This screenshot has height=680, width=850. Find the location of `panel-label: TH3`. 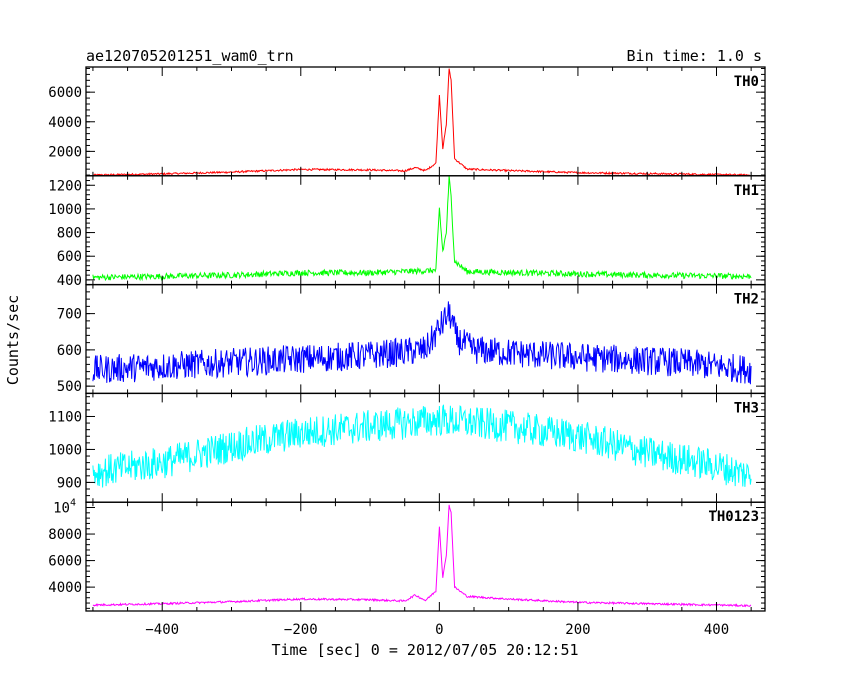

panel-label: TH3 is located at coordinates (746, 408).